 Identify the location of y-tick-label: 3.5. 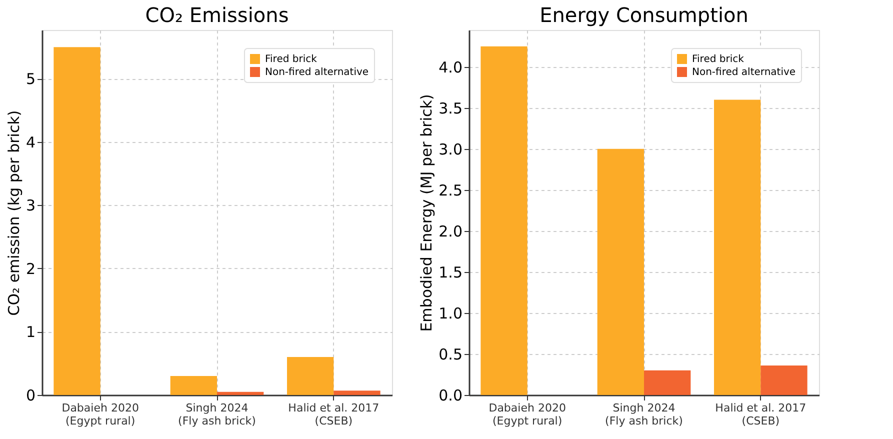
(450, 108).